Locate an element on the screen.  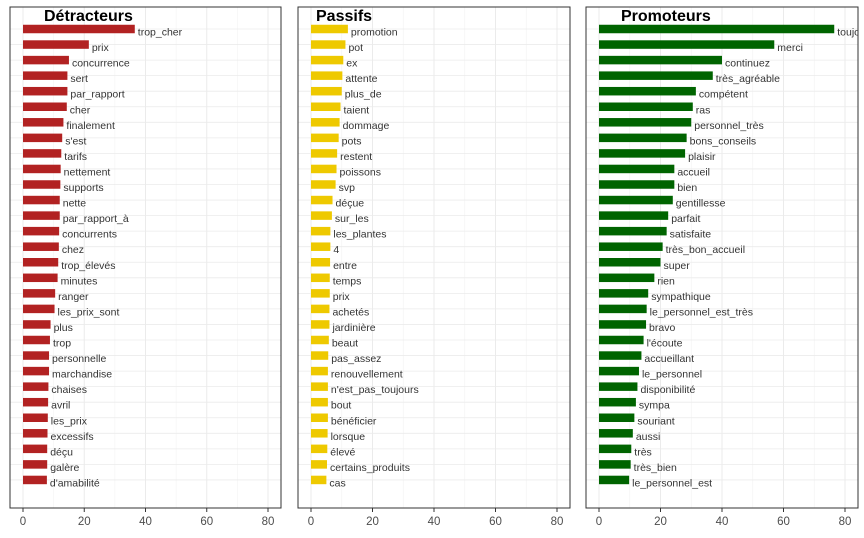
bar-label: poissons is located at coordinates (360, 172).